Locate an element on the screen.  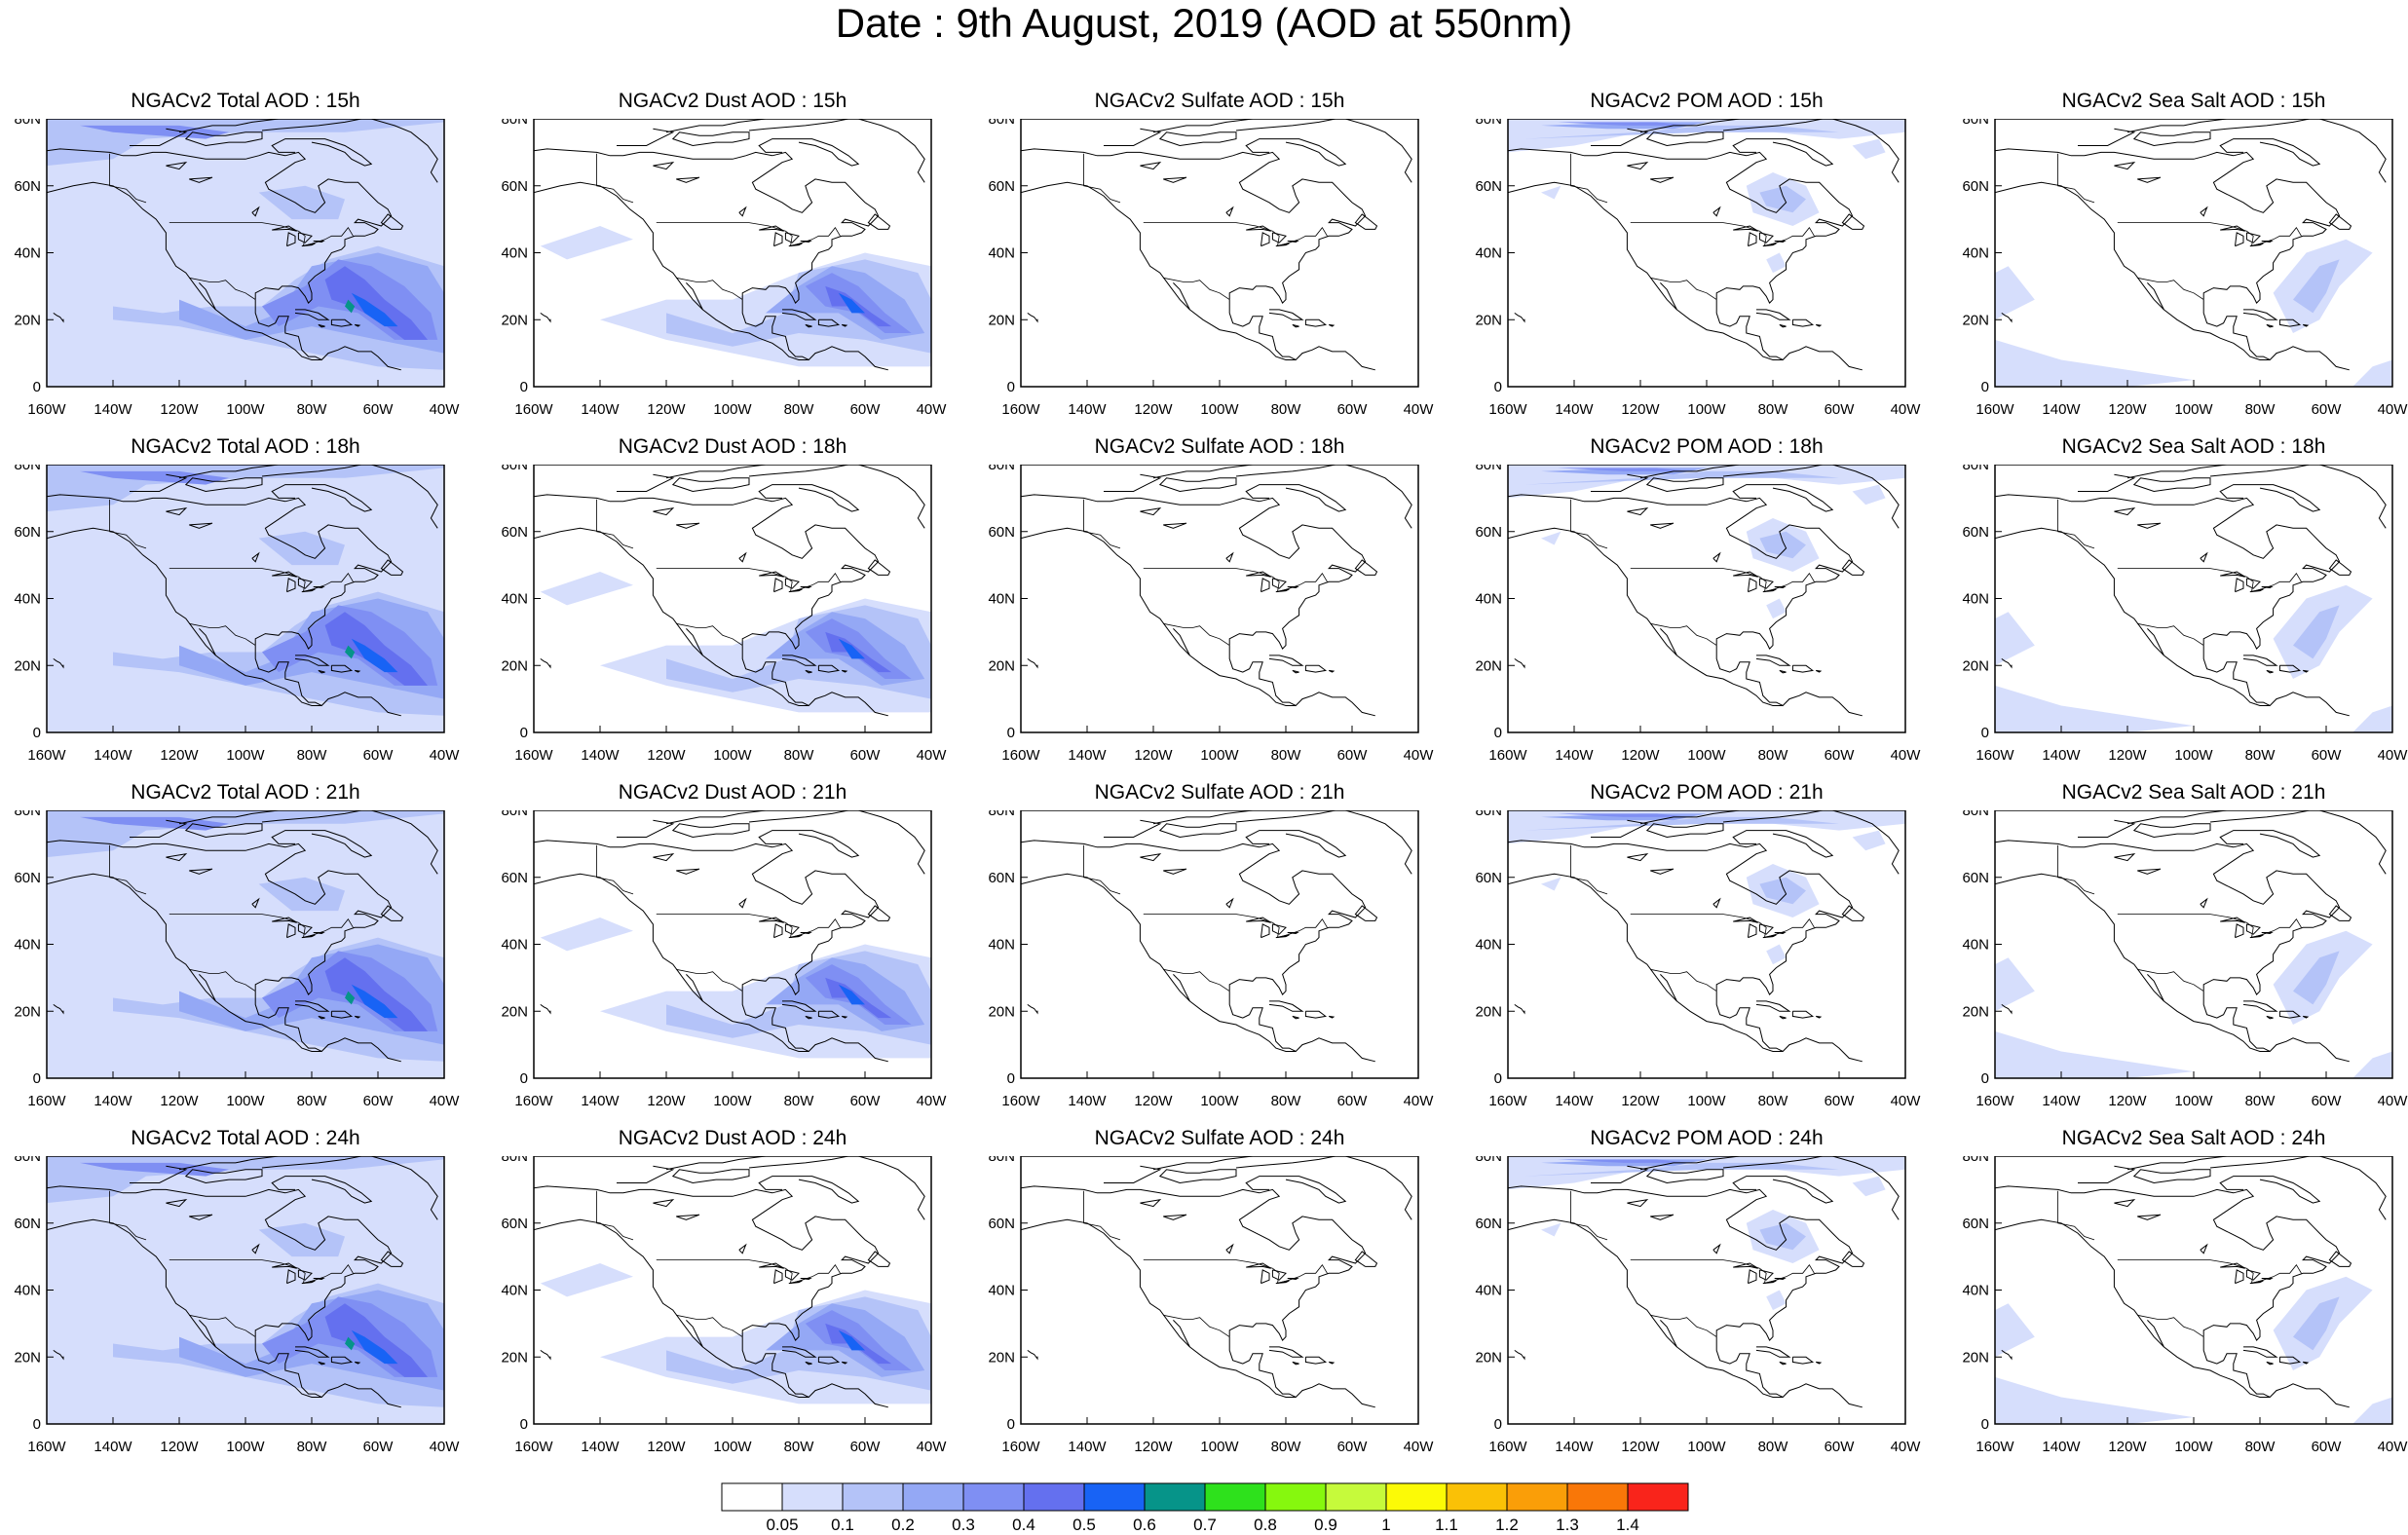
lat-tick-label: 20N is located at coordinates (1001, 1357).